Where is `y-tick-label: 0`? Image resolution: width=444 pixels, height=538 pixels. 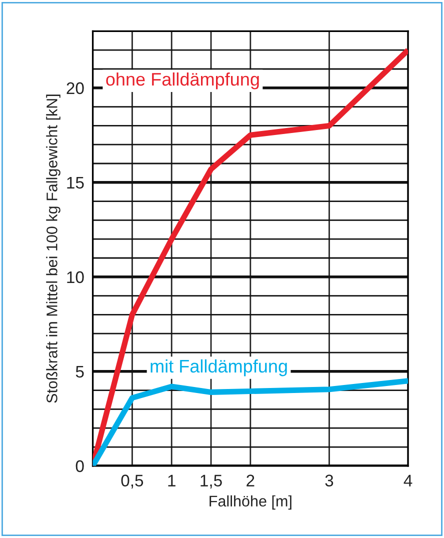
y-tick-label: 0 is located at coordinates (80, 466).